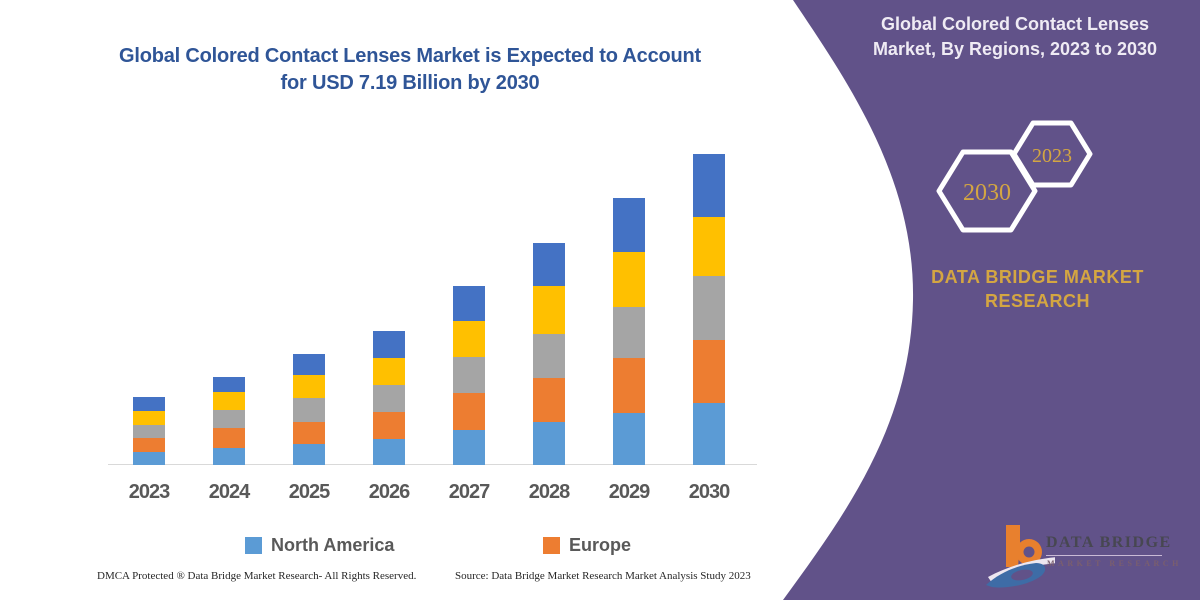 Image resolution: width=1200 pixels, height=600 pixels. What do you see at coordinates (469, 492) in the screenshot?
I see `x-axis-label-2027: 2027` at bounding box center [469, 492].